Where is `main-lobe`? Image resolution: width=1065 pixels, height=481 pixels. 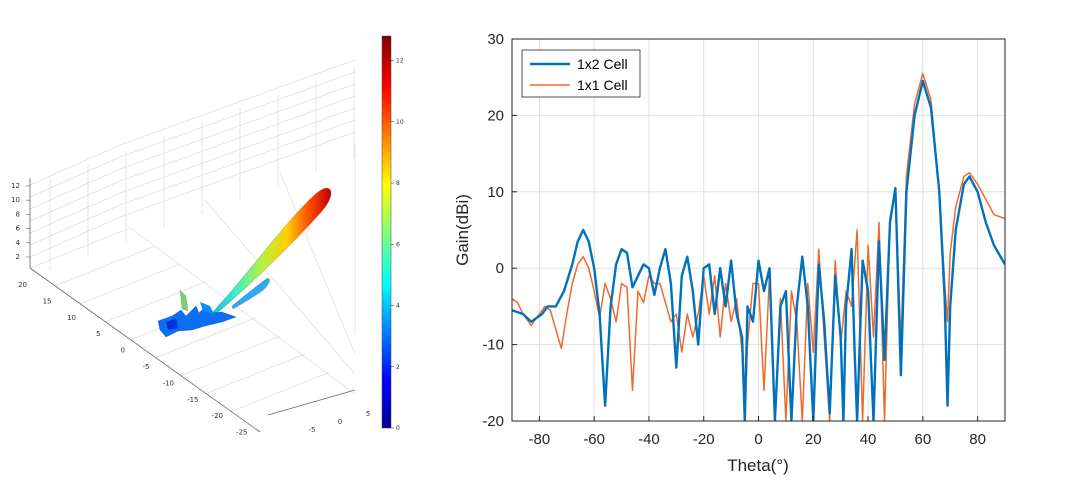 main-lobe is located at coordinates (268, 255).